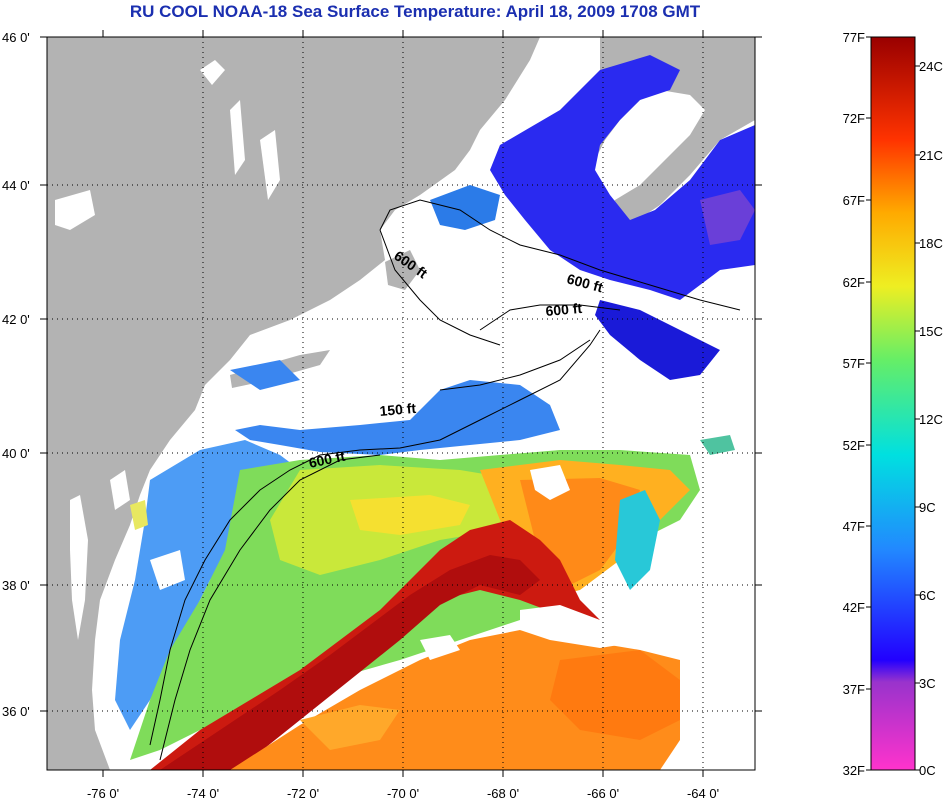  I want to click on contour-label-150ft: 150 ft, so click(398, 409).